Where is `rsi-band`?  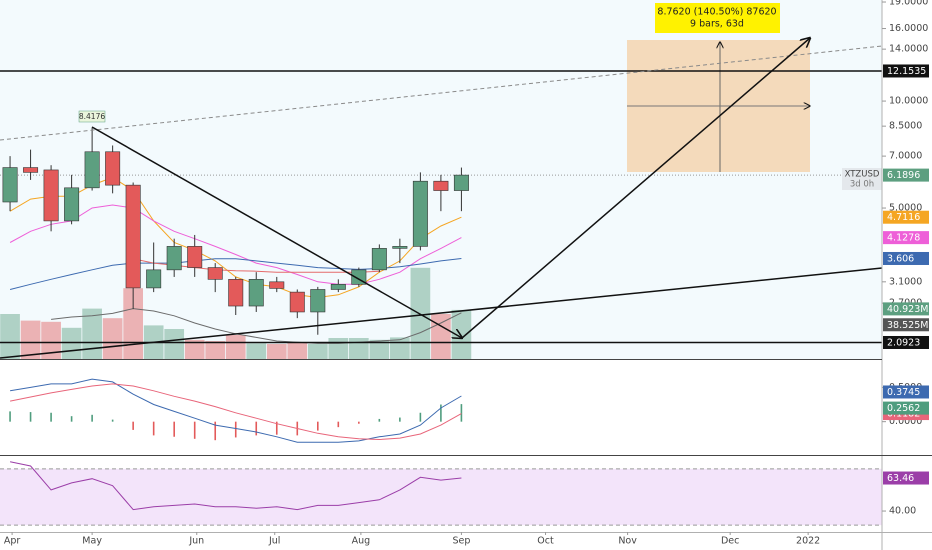
rsi-band is located at coordinates (441, 497).